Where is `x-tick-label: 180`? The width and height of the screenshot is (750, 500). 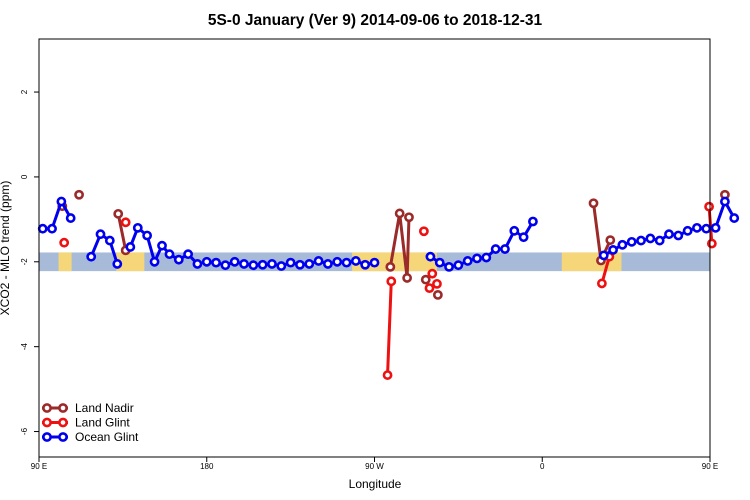 x-tick-label: 180 is located at coordinates (207, 466).